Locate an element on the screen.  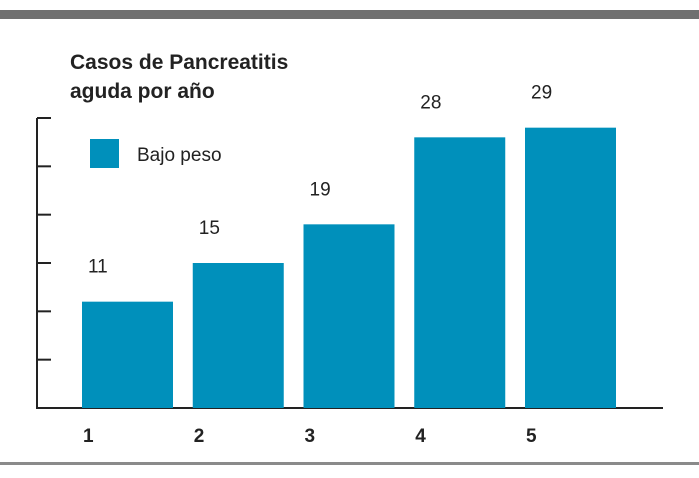
x-tick-labels: 1 2 3 4 5 is located at coordinates (310, 436).